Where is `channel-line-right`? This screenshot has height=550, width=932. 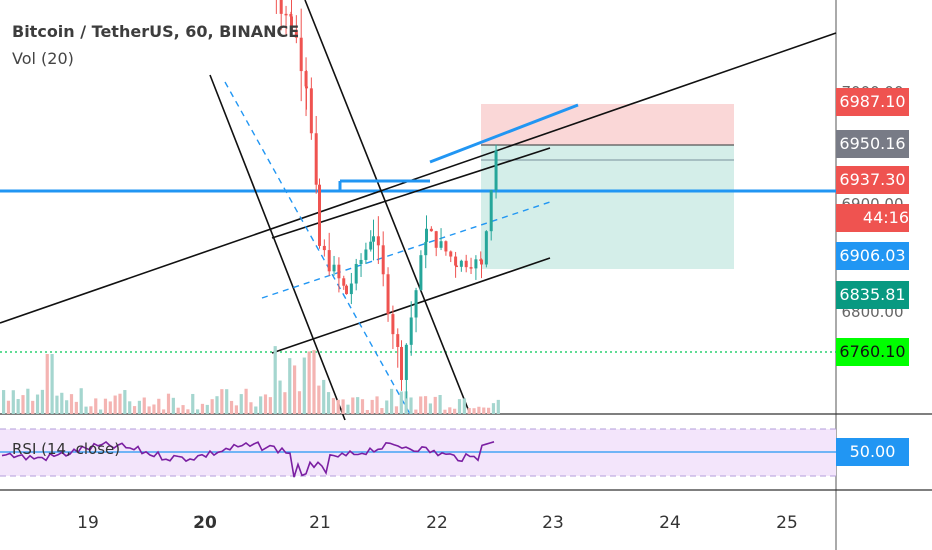 channel-line-right is located at coordinates (387, 207).